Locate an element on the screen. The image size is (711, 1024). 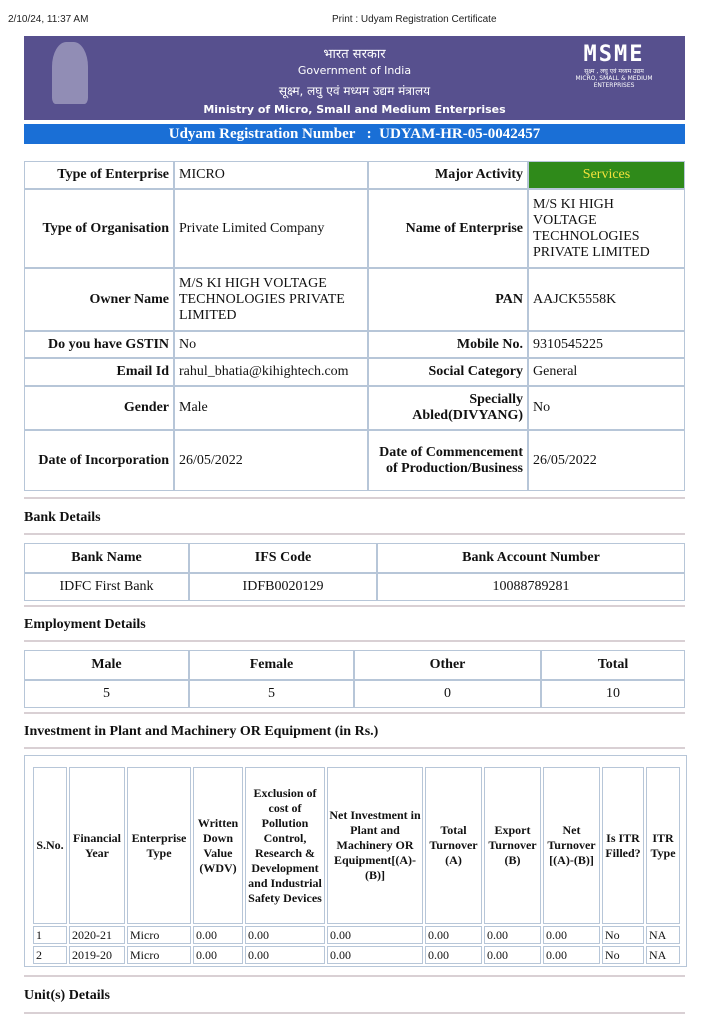
col-header: Financial Year is located at coordinates (97, 845).